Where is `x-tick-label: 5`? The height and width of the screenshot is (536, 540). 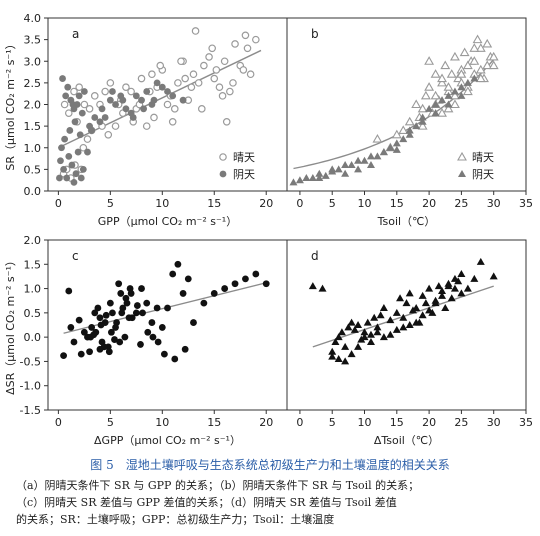
x-tick-label: 5 is located at coordinates (332, 203).